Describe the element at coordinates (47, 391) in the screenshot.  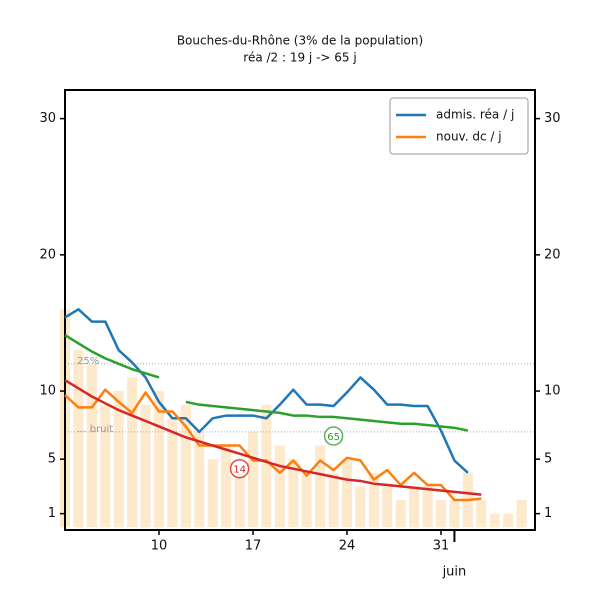
I see `y-tick-label: 10` at that location.